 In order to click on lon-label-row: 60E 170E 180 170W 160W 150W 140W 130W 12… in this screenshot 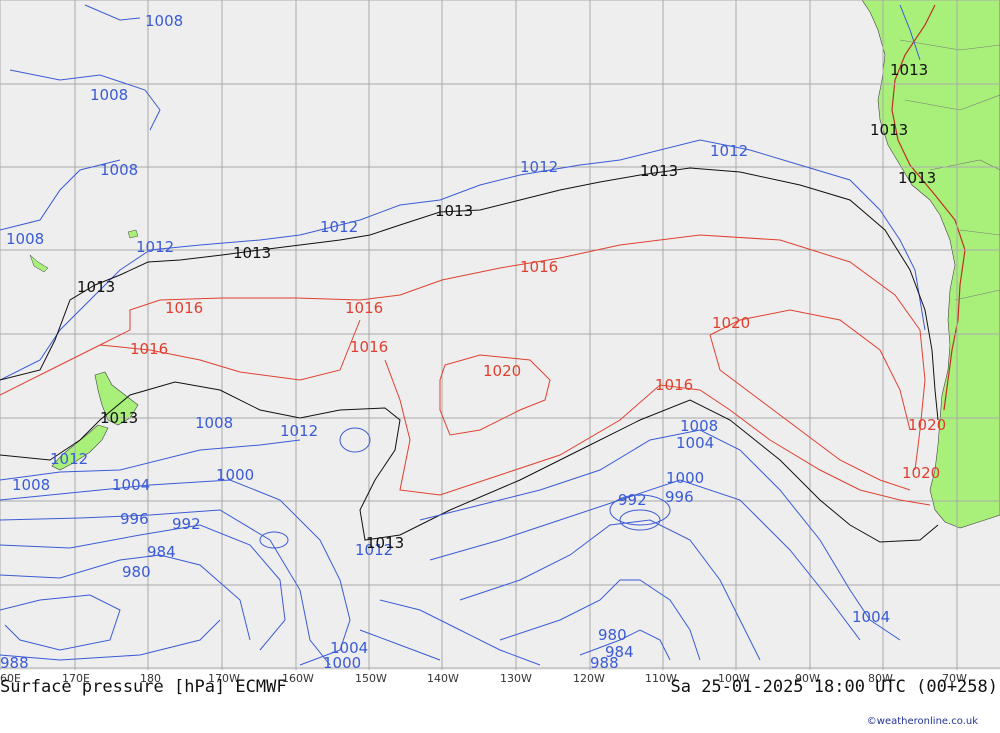, I will do `click(500, 678)`.